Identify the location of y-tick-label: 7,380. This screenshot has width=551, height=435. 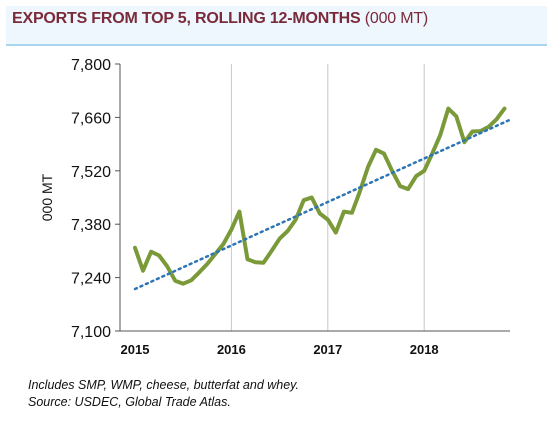
(91, 225).